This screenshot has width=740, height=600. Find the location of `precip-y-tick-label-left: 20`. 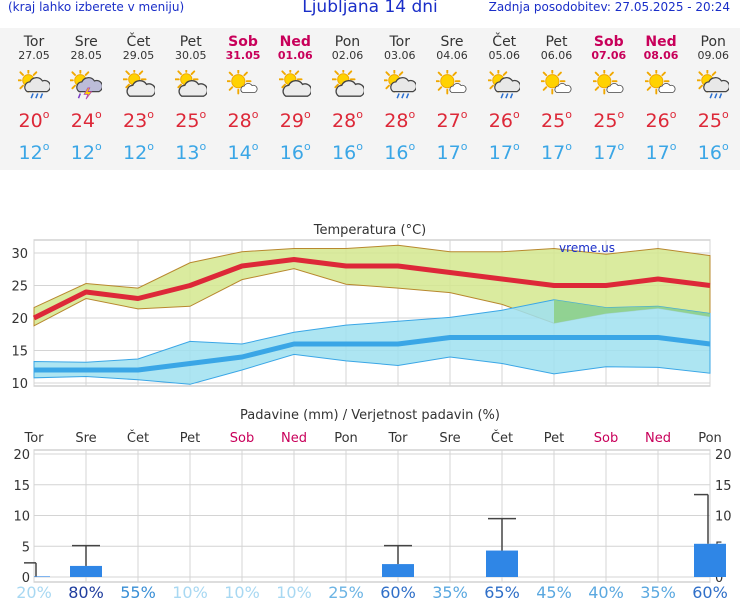

precip-y-tick-label-left: 20 is located at coordinates (21, 455).